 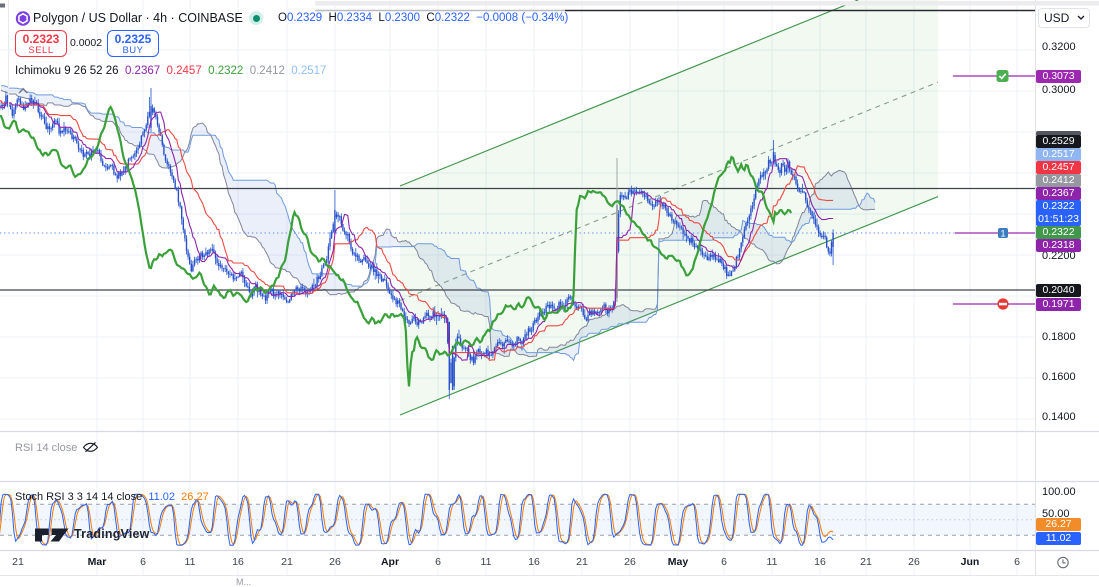 What do you see at coordinates (1002, 234) in the screenshot?
I see `svg-text: 1` at bounding box center [1002, 234].